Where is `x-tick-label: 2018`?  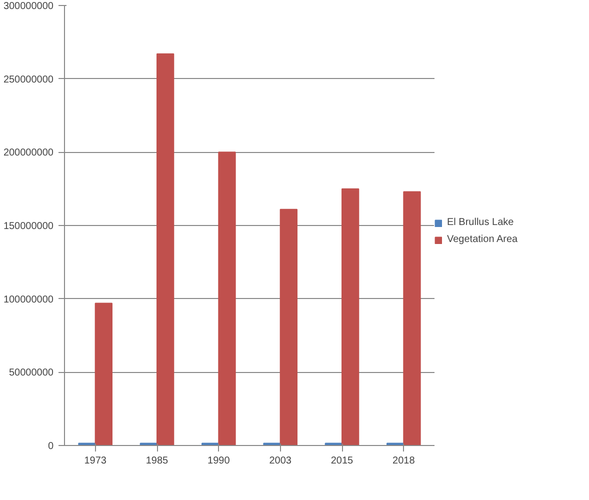 x-tick-label: 2018 is located at coordinates (404, 461).